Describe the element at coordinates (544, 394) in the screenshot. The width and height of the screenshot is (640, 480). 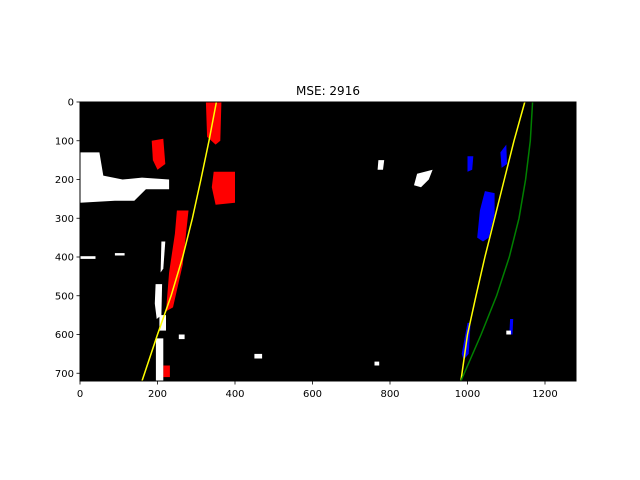
I see `x-tick-label-1200: 1200` at that location.